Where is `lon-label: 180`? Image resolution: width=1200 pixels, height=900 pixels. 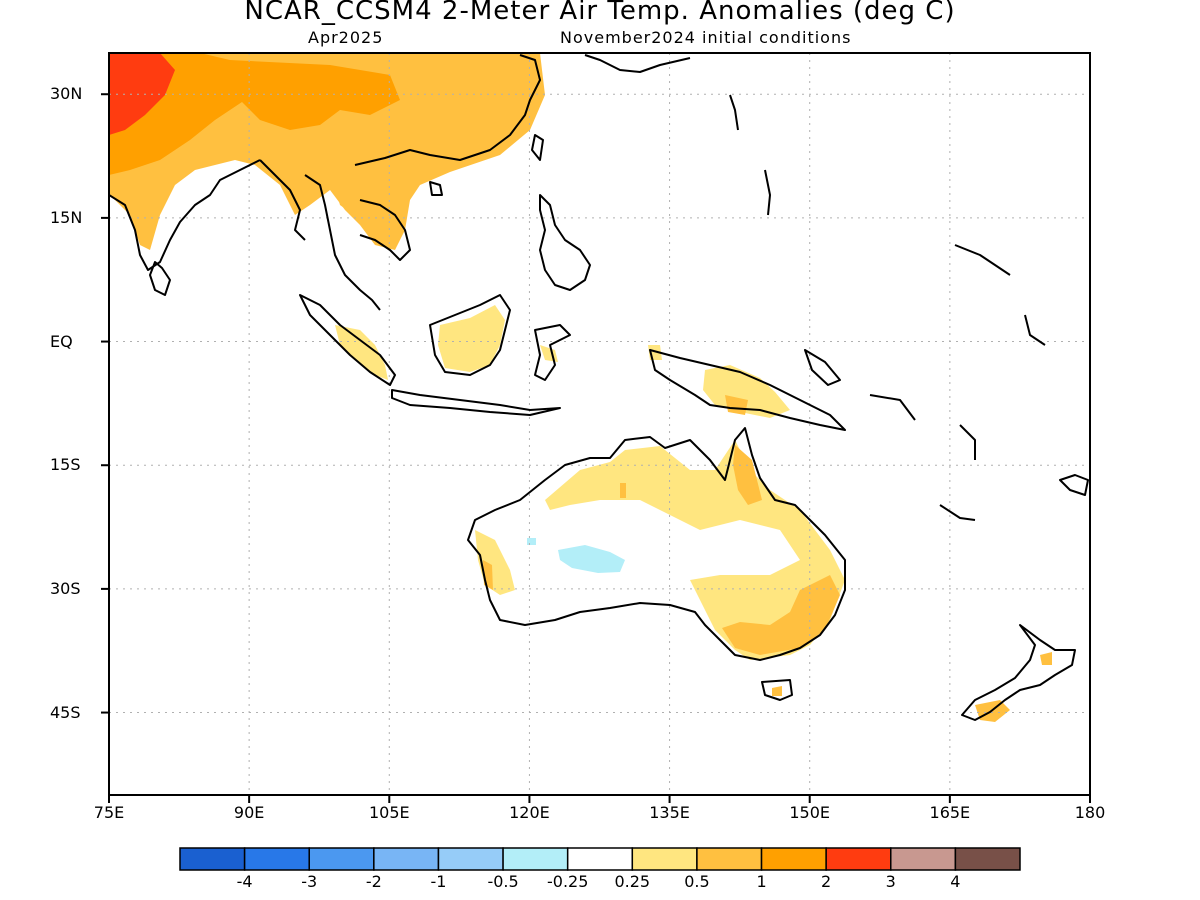
lon-label: 180 is located at coordinates (1090, 812).